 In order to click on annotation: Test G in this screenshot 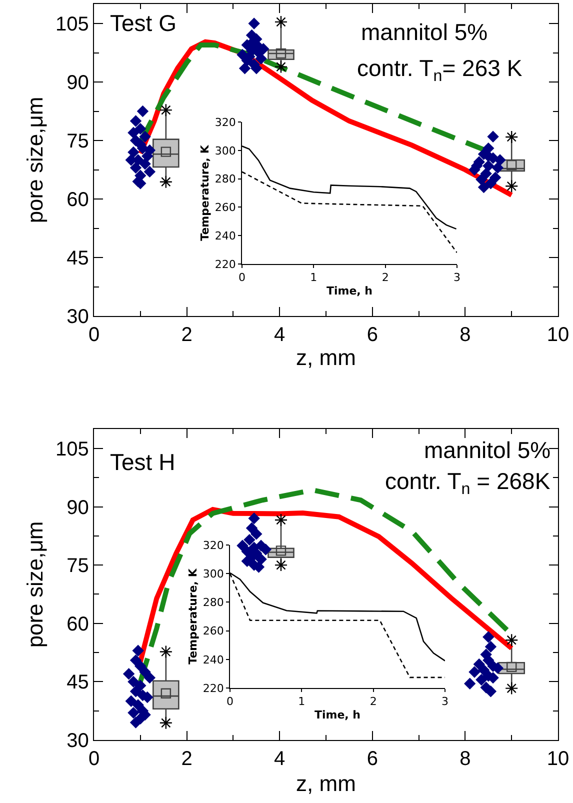, I will do `click(143, 23)`.